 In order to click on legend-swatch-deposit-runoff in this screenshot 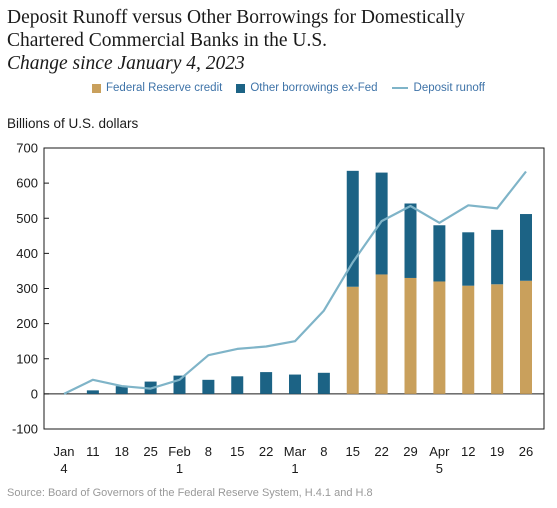, I will do `click(399, 88)`.